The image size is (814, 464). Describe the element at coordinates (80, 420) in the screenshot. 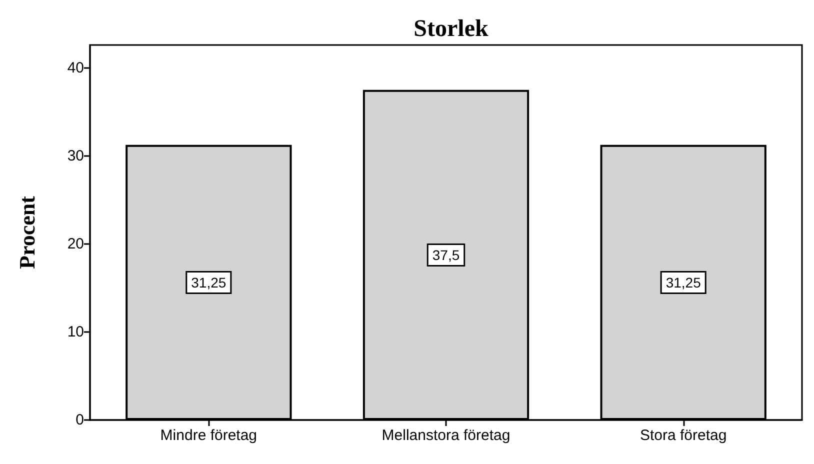

I see `y-tick-label: 0` at that location.